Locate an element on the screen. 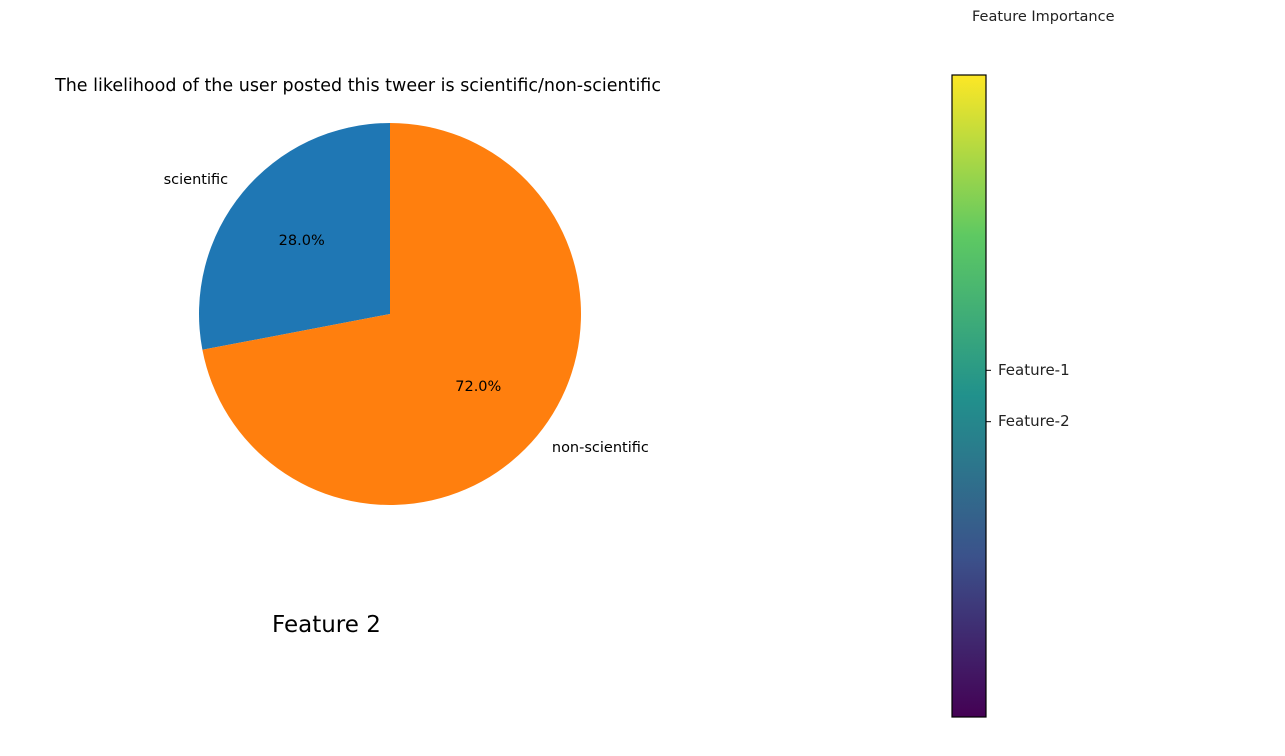  colorbar-title: Feature Importance is located at coordinates (1043, 17).